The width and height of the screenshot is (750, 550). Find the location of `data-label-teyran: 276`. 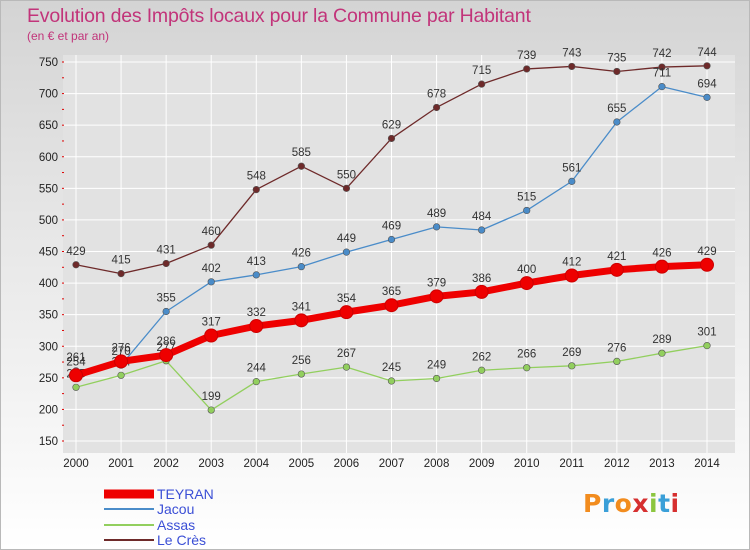

data-label-teyran: 276 is located at coordinates (120, 348).